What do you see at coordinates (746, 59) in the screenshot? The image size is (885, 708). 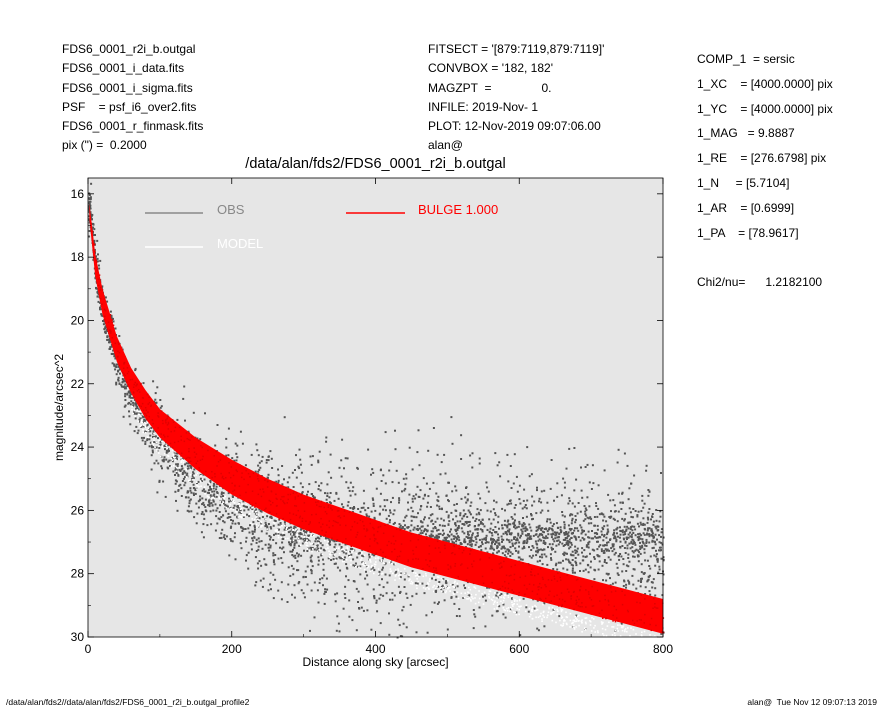 I see `param-line: COMP_1 = sersic` at bounding box center [746, 59].